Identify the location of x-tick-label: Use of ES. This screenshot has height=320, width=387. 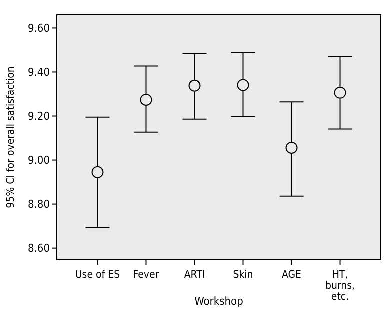
(97, 275).